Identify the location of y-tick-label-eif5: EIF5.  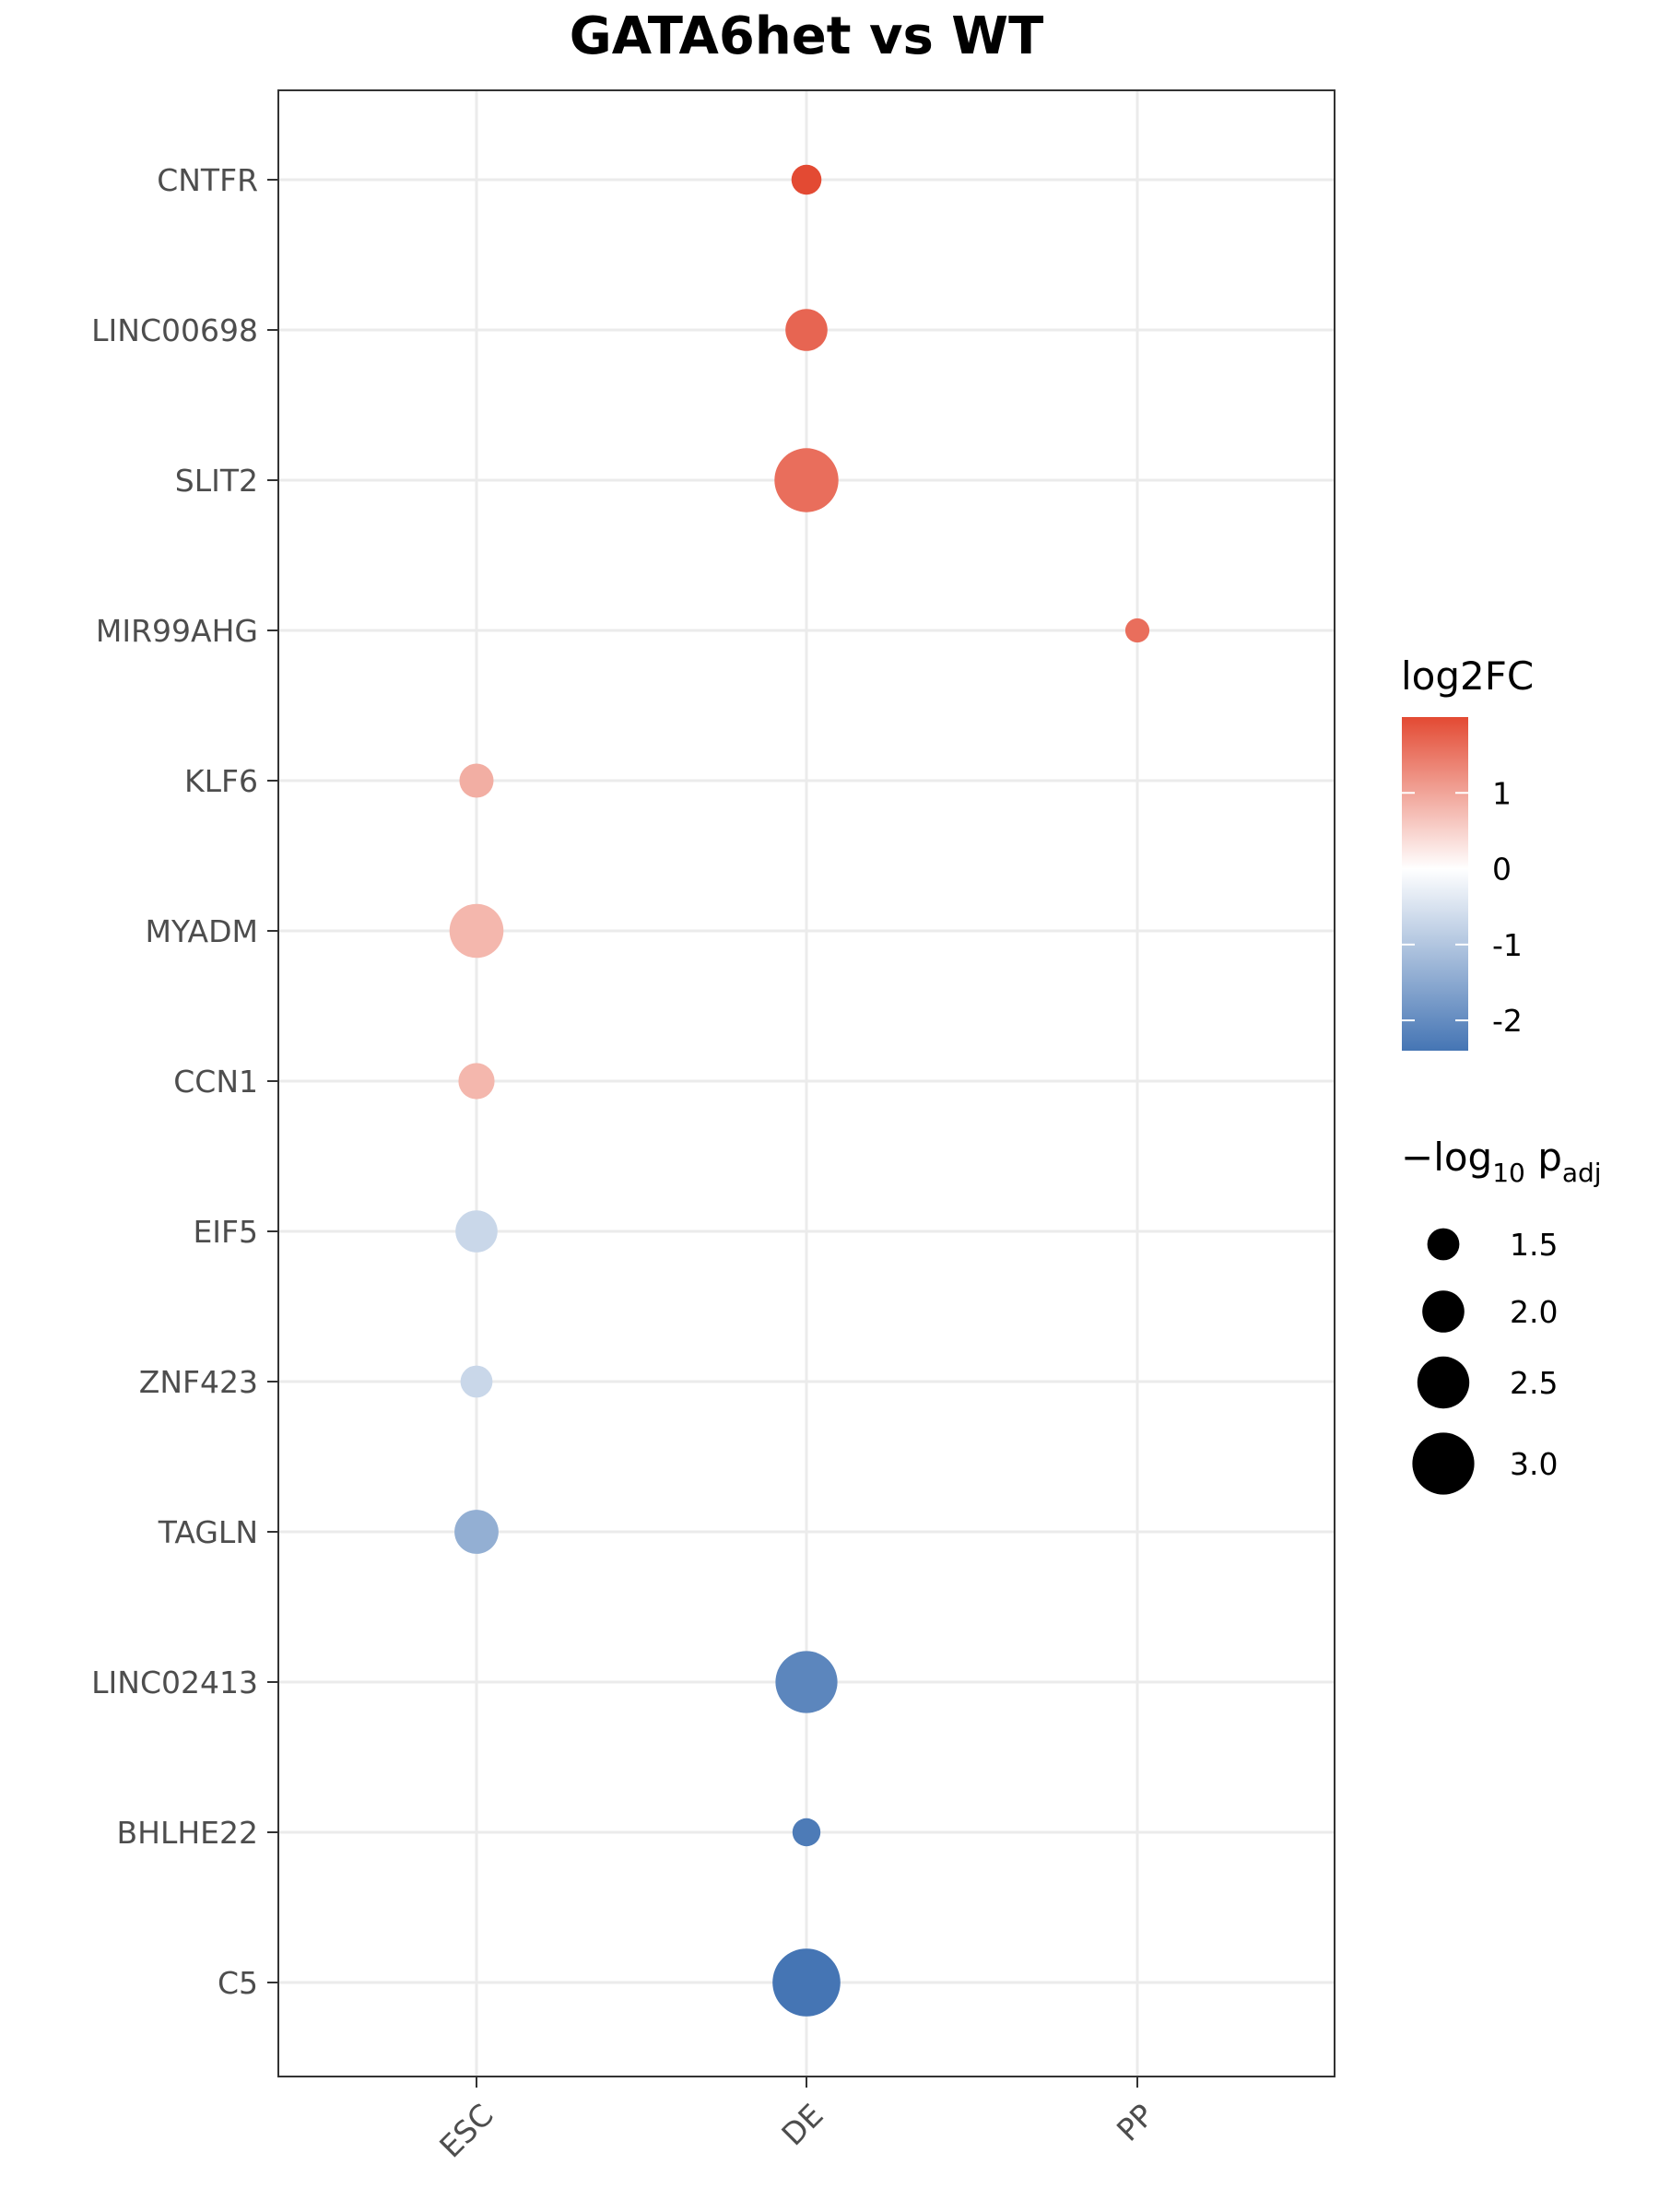
(225, 1232).